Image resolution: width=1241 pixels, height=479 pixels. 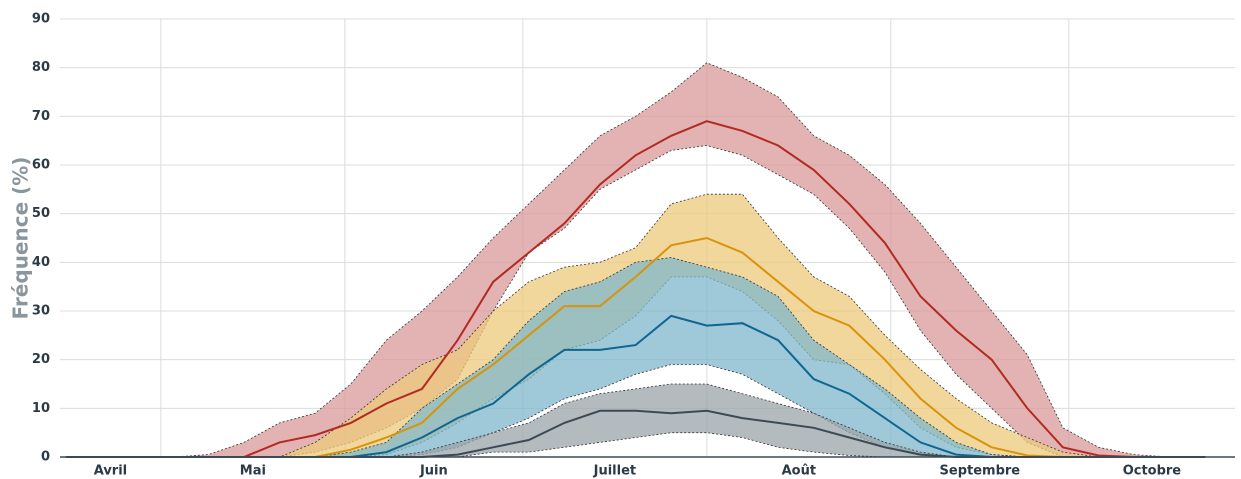 I want to click on y-tick-label: 30, so click(x=41, y=311).